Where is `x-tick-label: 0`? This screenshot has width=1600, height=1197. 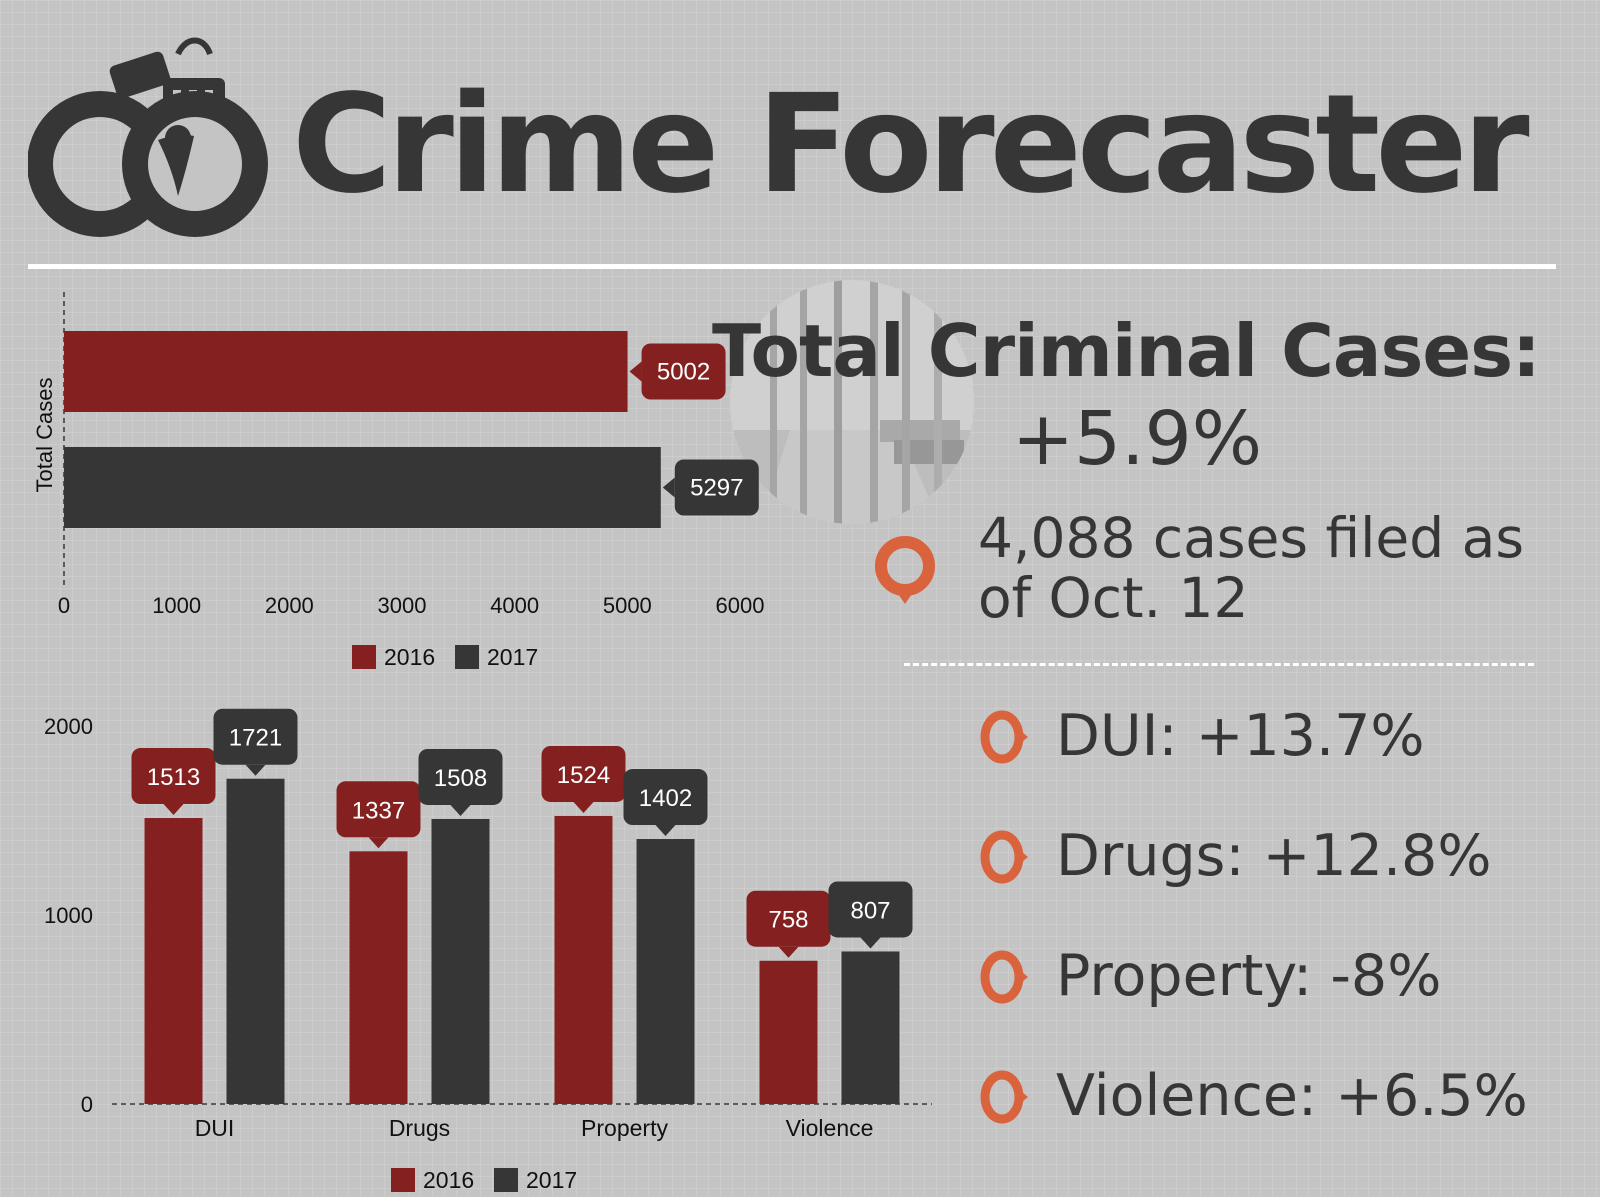
x-tick-label: 0 is located at coordinates (64, 605).